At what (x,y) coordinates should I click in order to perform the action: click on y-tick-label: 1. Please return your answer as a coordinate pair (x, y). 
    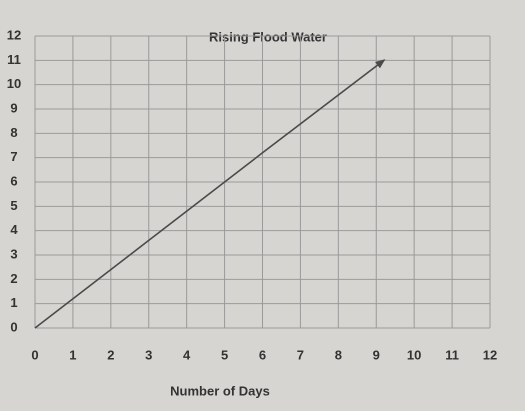
    Looking at the image, I should click on (13, 302).